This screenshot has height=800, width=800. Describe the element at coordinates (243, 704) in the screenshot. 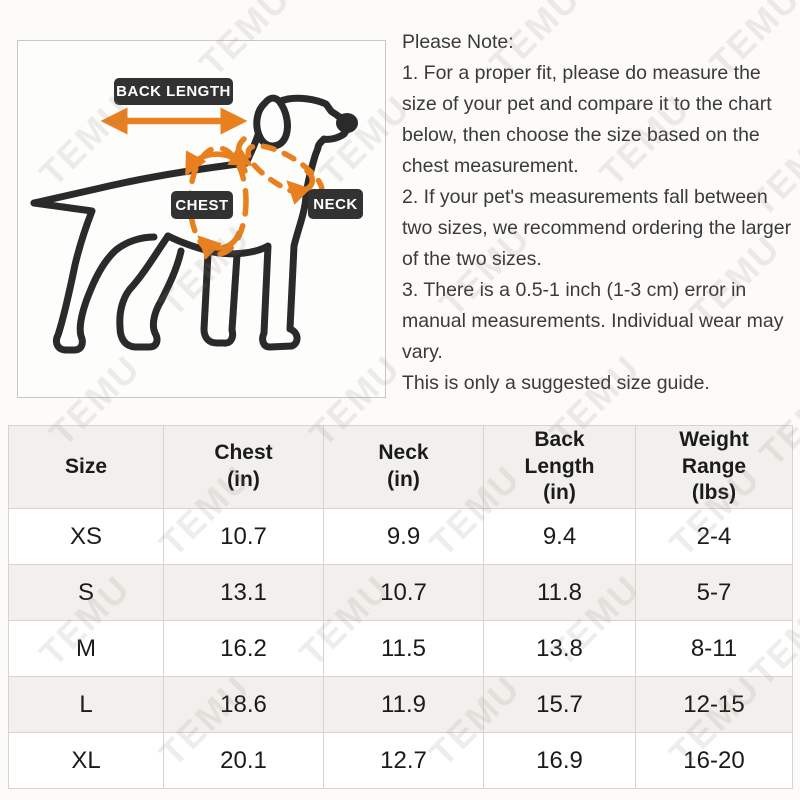

I see `cell-chest: 18.6` at that location.